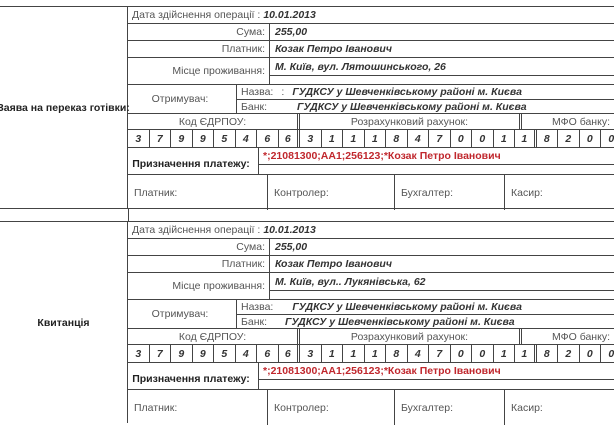 This screenshot has height=425, width=614. I want to click on section-title: Заява на переказ готівки:, so click(65, 107).